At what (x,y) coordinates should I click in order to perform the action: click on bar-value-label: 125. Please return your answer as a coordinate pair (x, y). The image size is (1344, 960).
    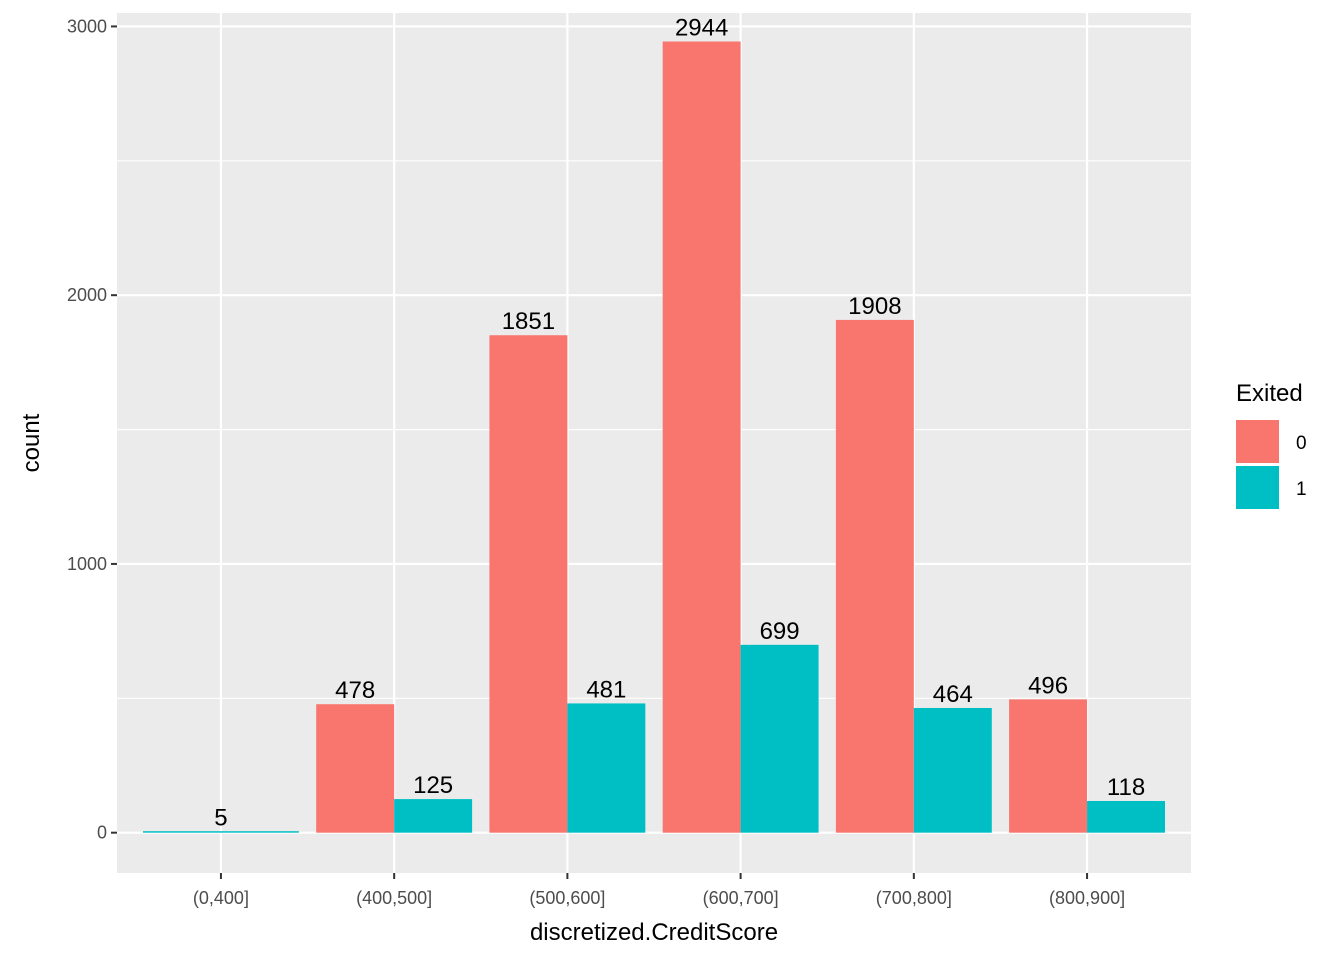
    Looking at the image, I should click on (433, 785).